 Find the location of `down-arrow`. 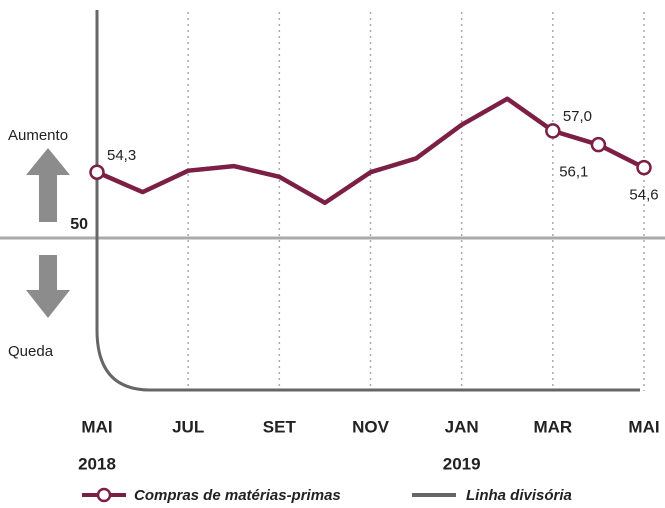

down-arrow is located at coordinates (48, 286).